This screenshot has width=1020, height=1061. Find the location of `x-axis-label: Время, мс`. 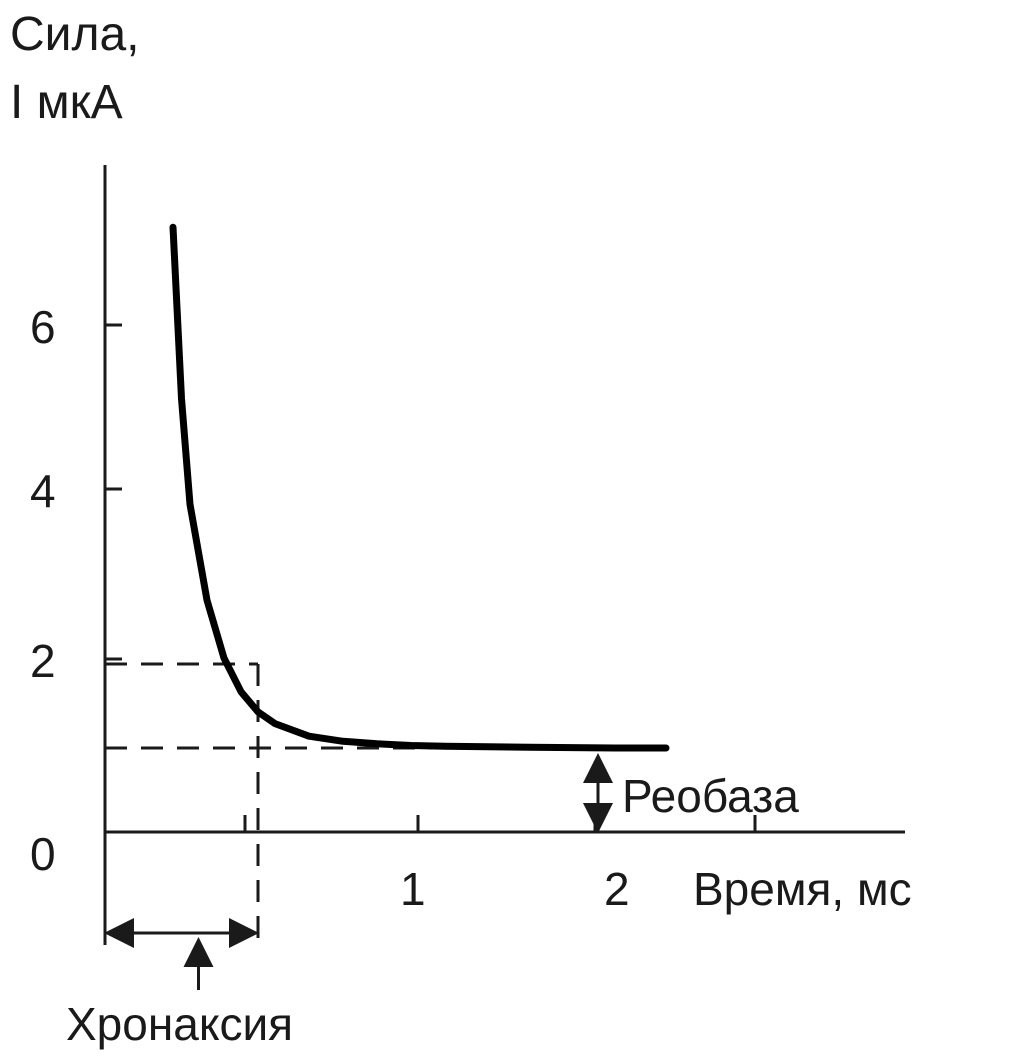

x-axis-label: Время, мс is located at coordinates (802, 889).